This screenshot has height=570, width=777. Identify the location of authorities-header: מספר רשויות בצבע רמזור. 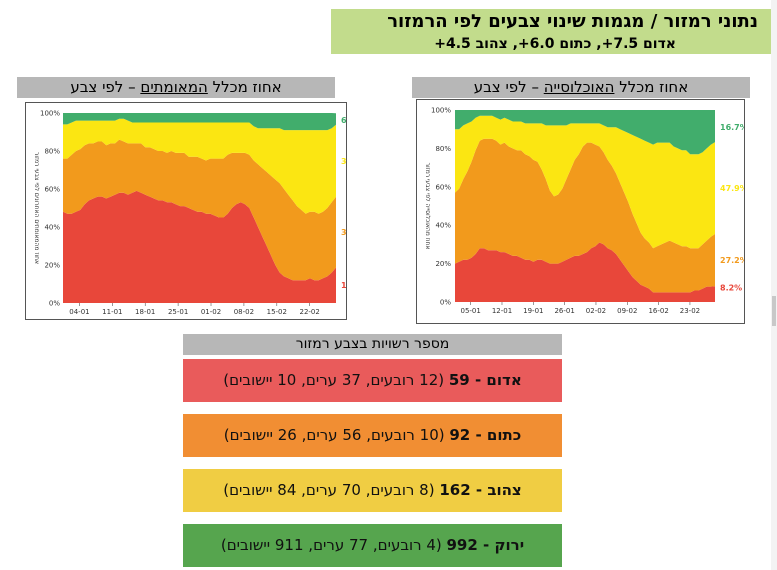
(372, 344).